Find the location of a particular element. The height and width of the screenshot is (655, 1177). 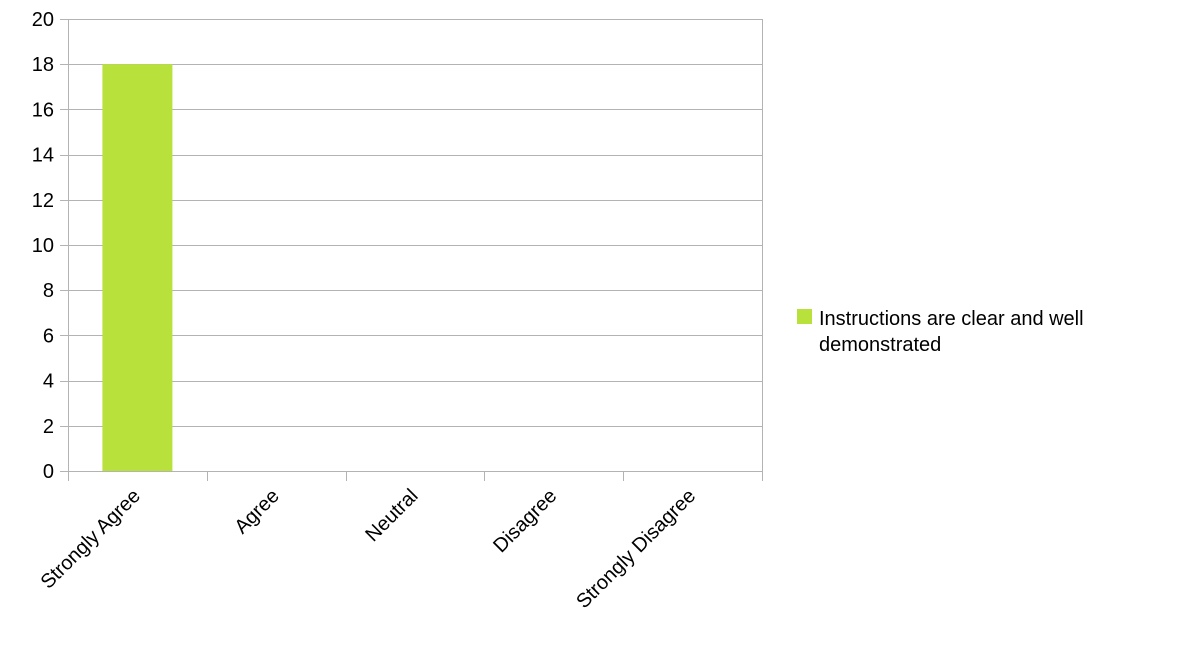

y-axis-tick-labels: 0 2 4 6 8 10 12 14 16 18 20 is located at coordinates (43, 246).